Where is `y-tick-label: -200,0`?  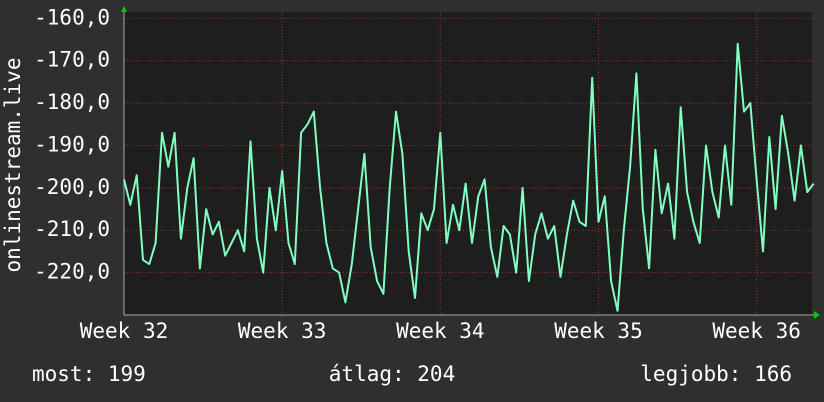 y-tick-label: -200,0 is located at coordinates (72, 187).